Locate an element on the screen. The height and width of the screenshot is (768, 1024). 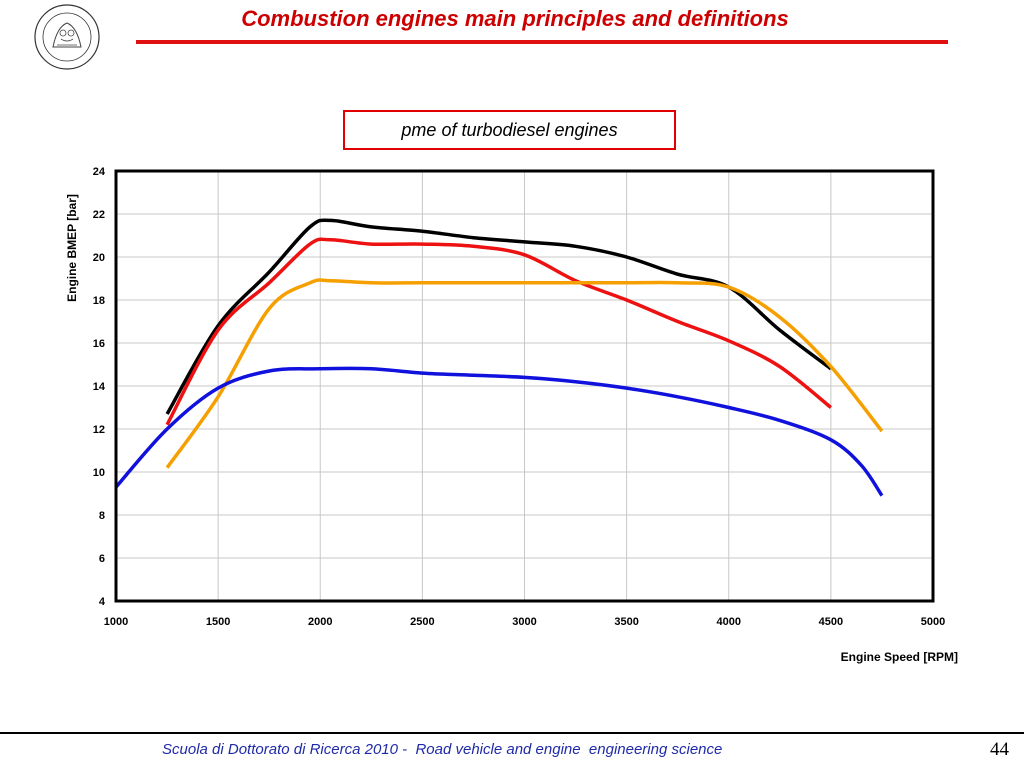
chart-title-box: pme of turbodiesel engines is located at coordinates (509, 130).